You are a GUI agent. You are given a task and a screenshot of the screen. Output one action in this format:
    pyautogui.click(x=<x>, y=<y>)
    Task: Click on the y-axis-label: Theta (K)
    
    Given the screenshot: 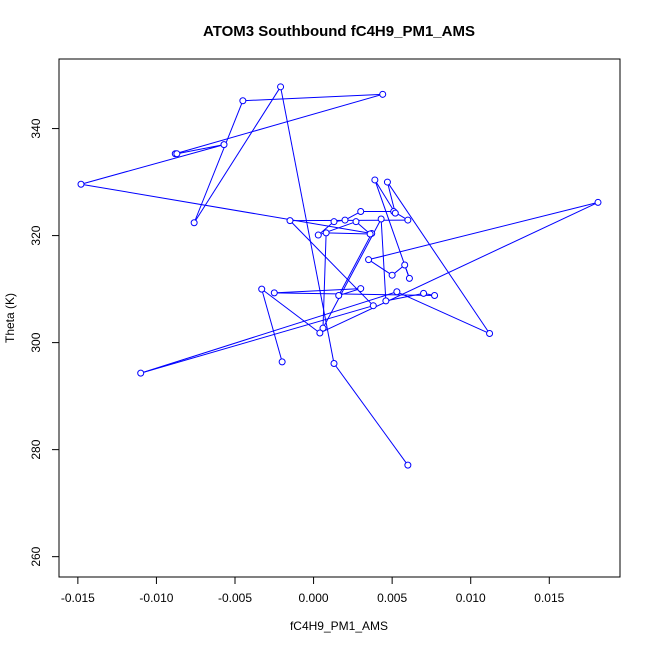 What is the action you would take?
    pyautogui.click(x=10, y=318)
    